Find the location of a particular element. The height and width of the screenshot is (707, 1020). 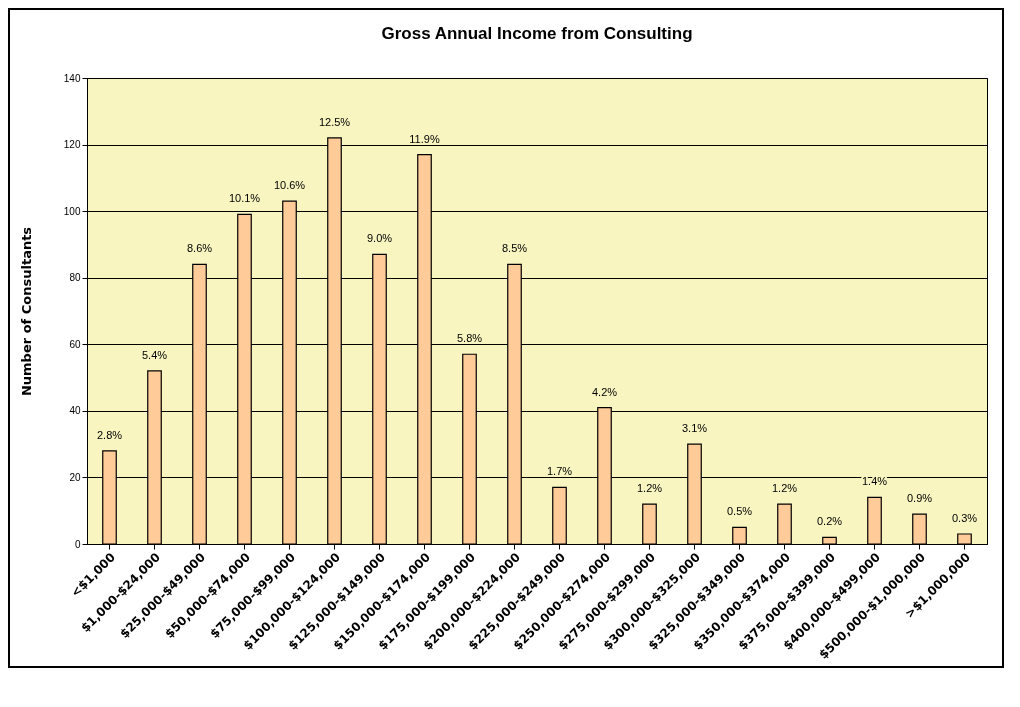

annotation: 0.2% is located at coordinates (829, 521).